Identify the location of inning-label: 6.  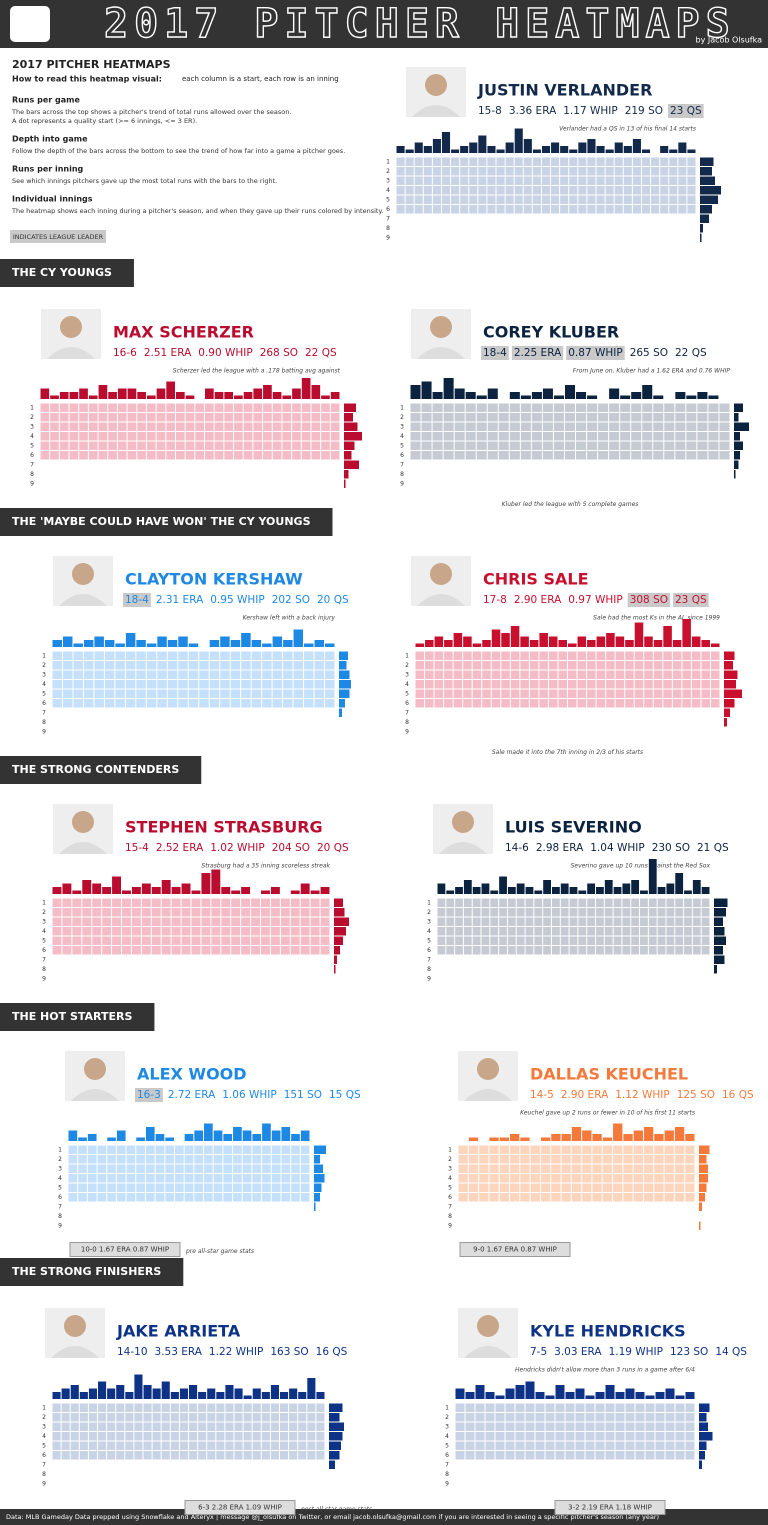
(429, 950).